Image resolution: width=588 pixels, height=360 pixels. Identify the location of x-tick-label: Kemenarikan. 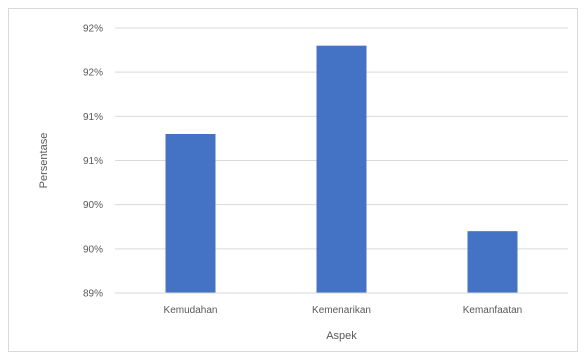
(341, 310).